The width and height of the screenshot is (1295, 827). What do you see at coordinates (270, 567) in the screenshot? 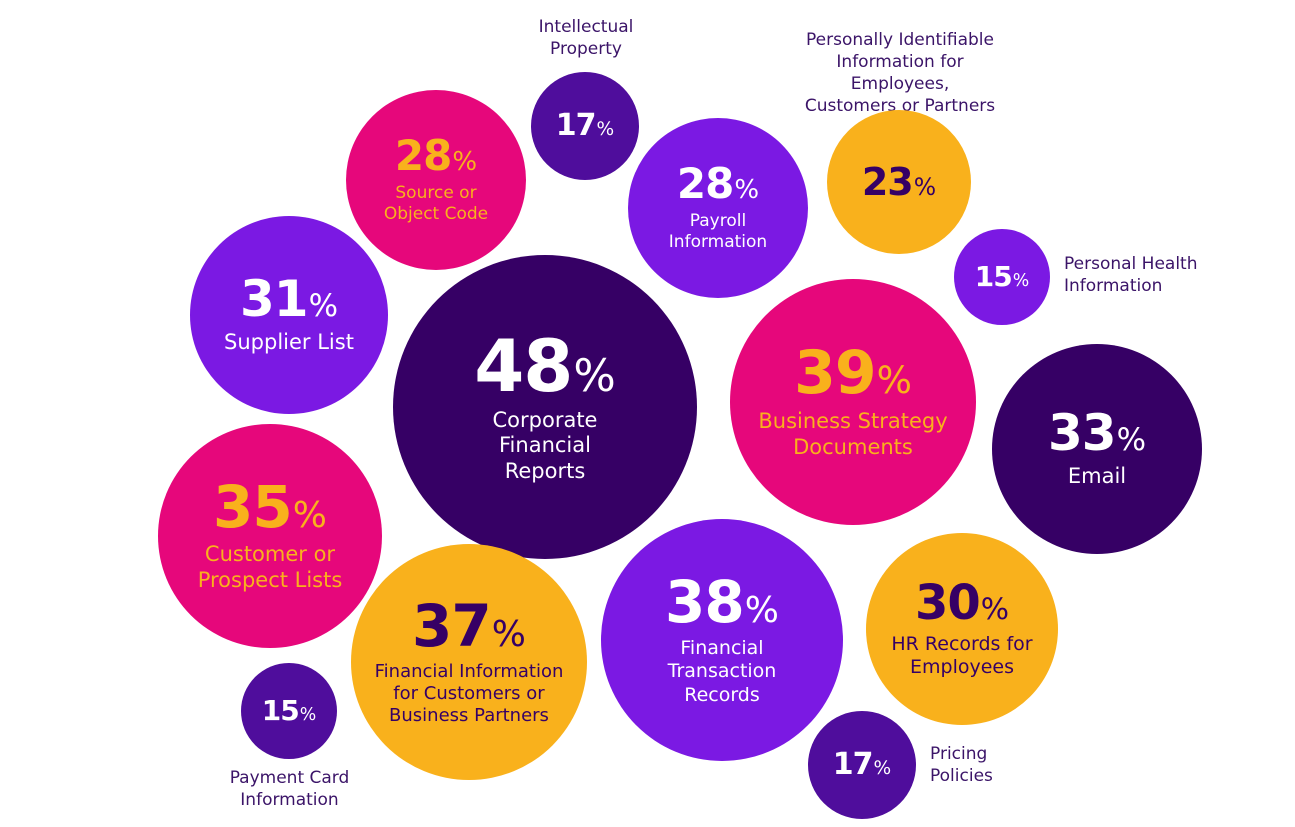
I see `bubble-label: Customer or Prospect Lists` at bounding box center [270, 567].